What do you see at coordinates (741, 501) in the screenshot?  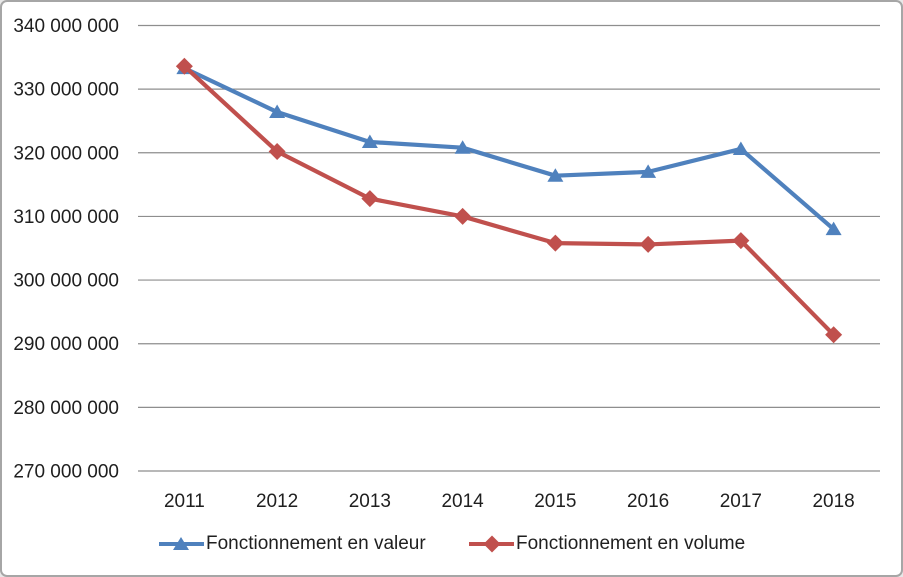 I see `x-tick-label: 2017` at bounding box center [741, 501].